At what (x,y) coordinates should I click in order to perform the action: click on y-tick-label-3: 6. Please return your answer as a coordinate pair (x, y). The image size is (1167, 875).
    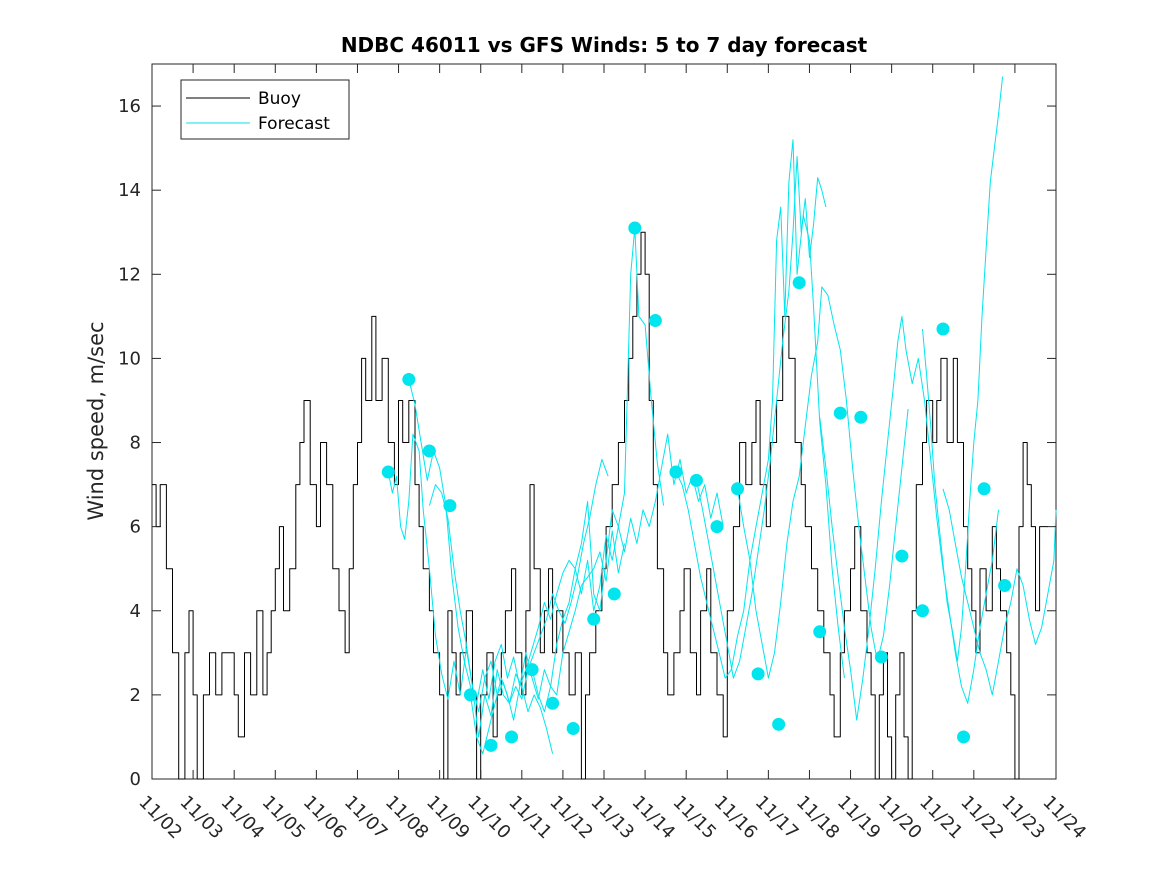
    Looking at the image, I should click on (135, 527).